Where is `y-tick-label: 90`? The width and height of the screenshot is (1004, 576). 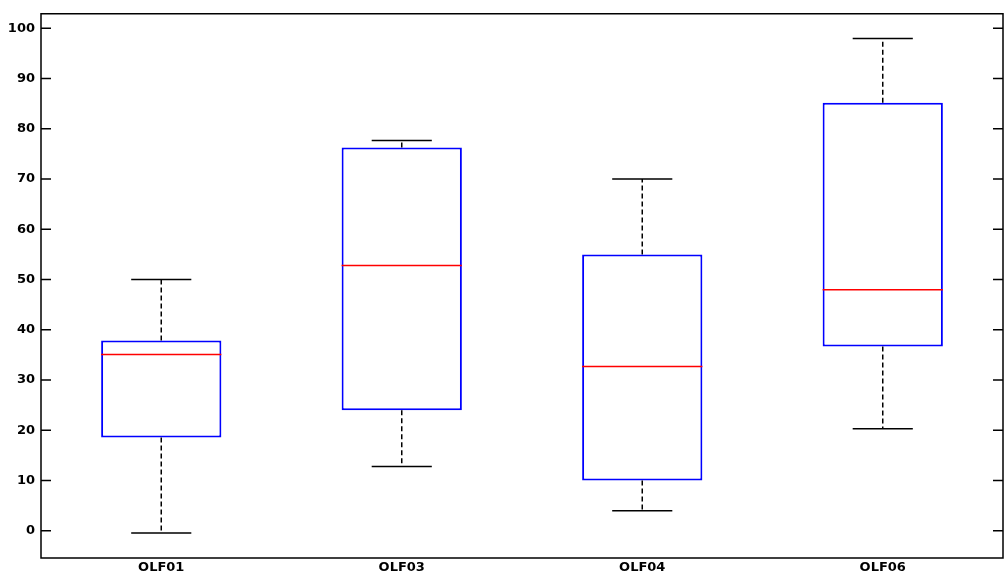
y-tick-label: 90 is located at coordinates (25, 77).